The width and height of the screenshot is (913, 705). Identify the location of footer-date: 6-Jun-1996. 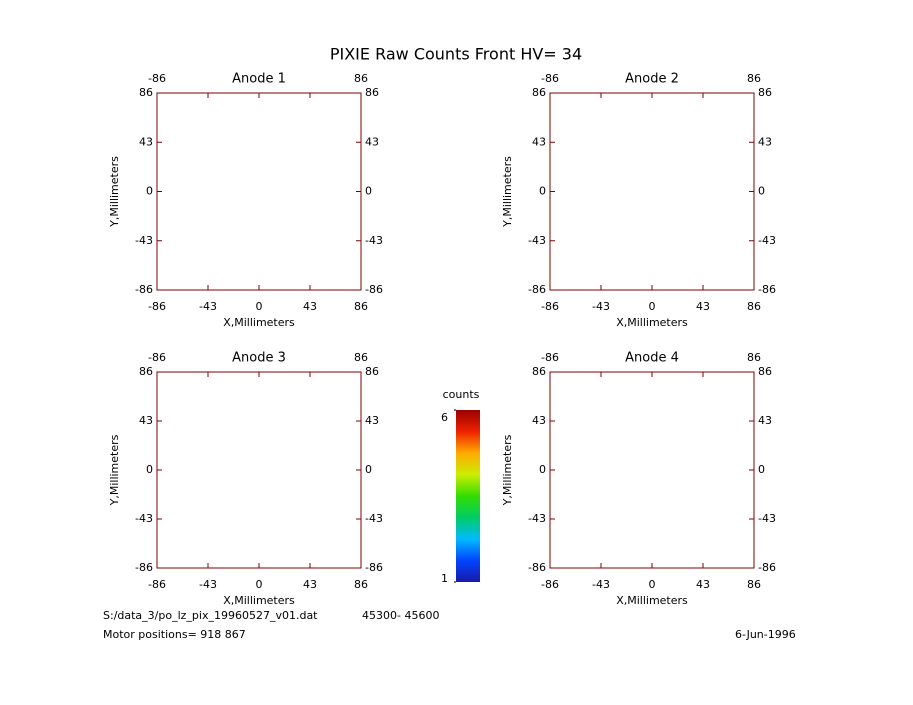
(765, 634).